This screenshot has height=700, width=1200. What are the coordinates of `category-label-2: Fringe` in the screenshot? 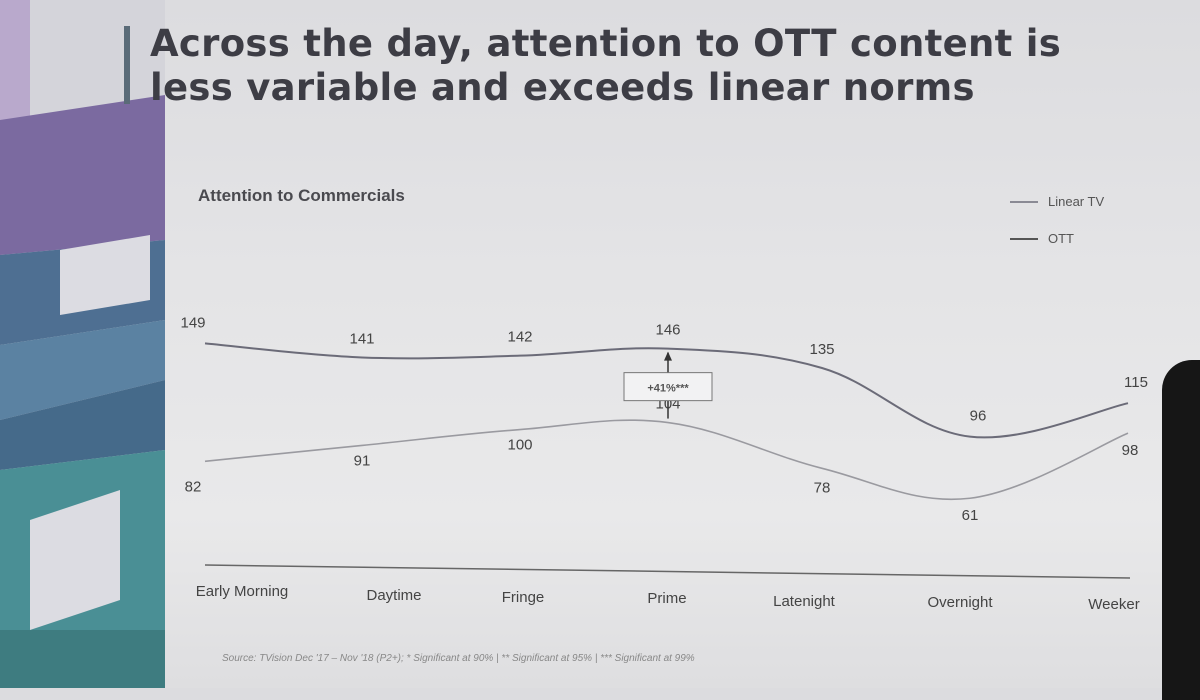 It's located at (523, 597).